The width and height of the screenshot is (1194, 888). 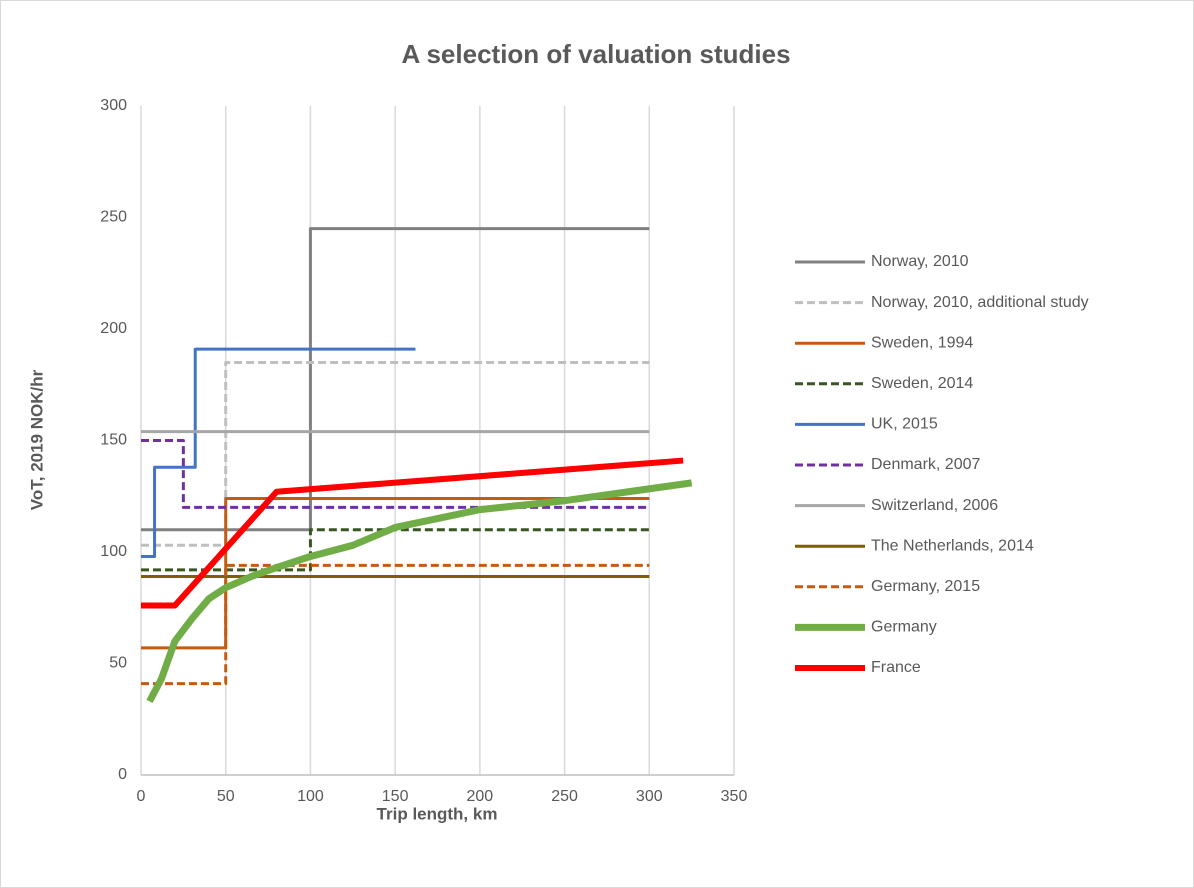 What do you see at coordinates (922, 383) in the screenshot?
I see `legend-label: Sweden, 2014` at bounding box center [922, 383].